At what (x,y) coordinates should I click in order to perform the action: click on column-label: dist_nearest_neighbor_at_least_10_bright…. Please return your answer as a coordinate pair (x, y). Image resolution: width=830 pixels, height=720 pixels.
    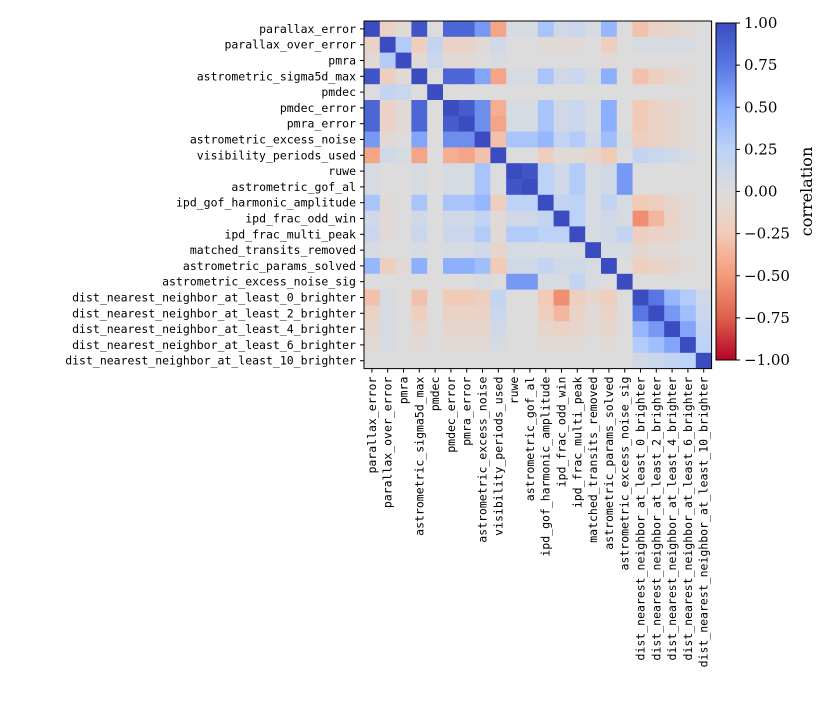
    Looking at the image, I should click on (704, 522).